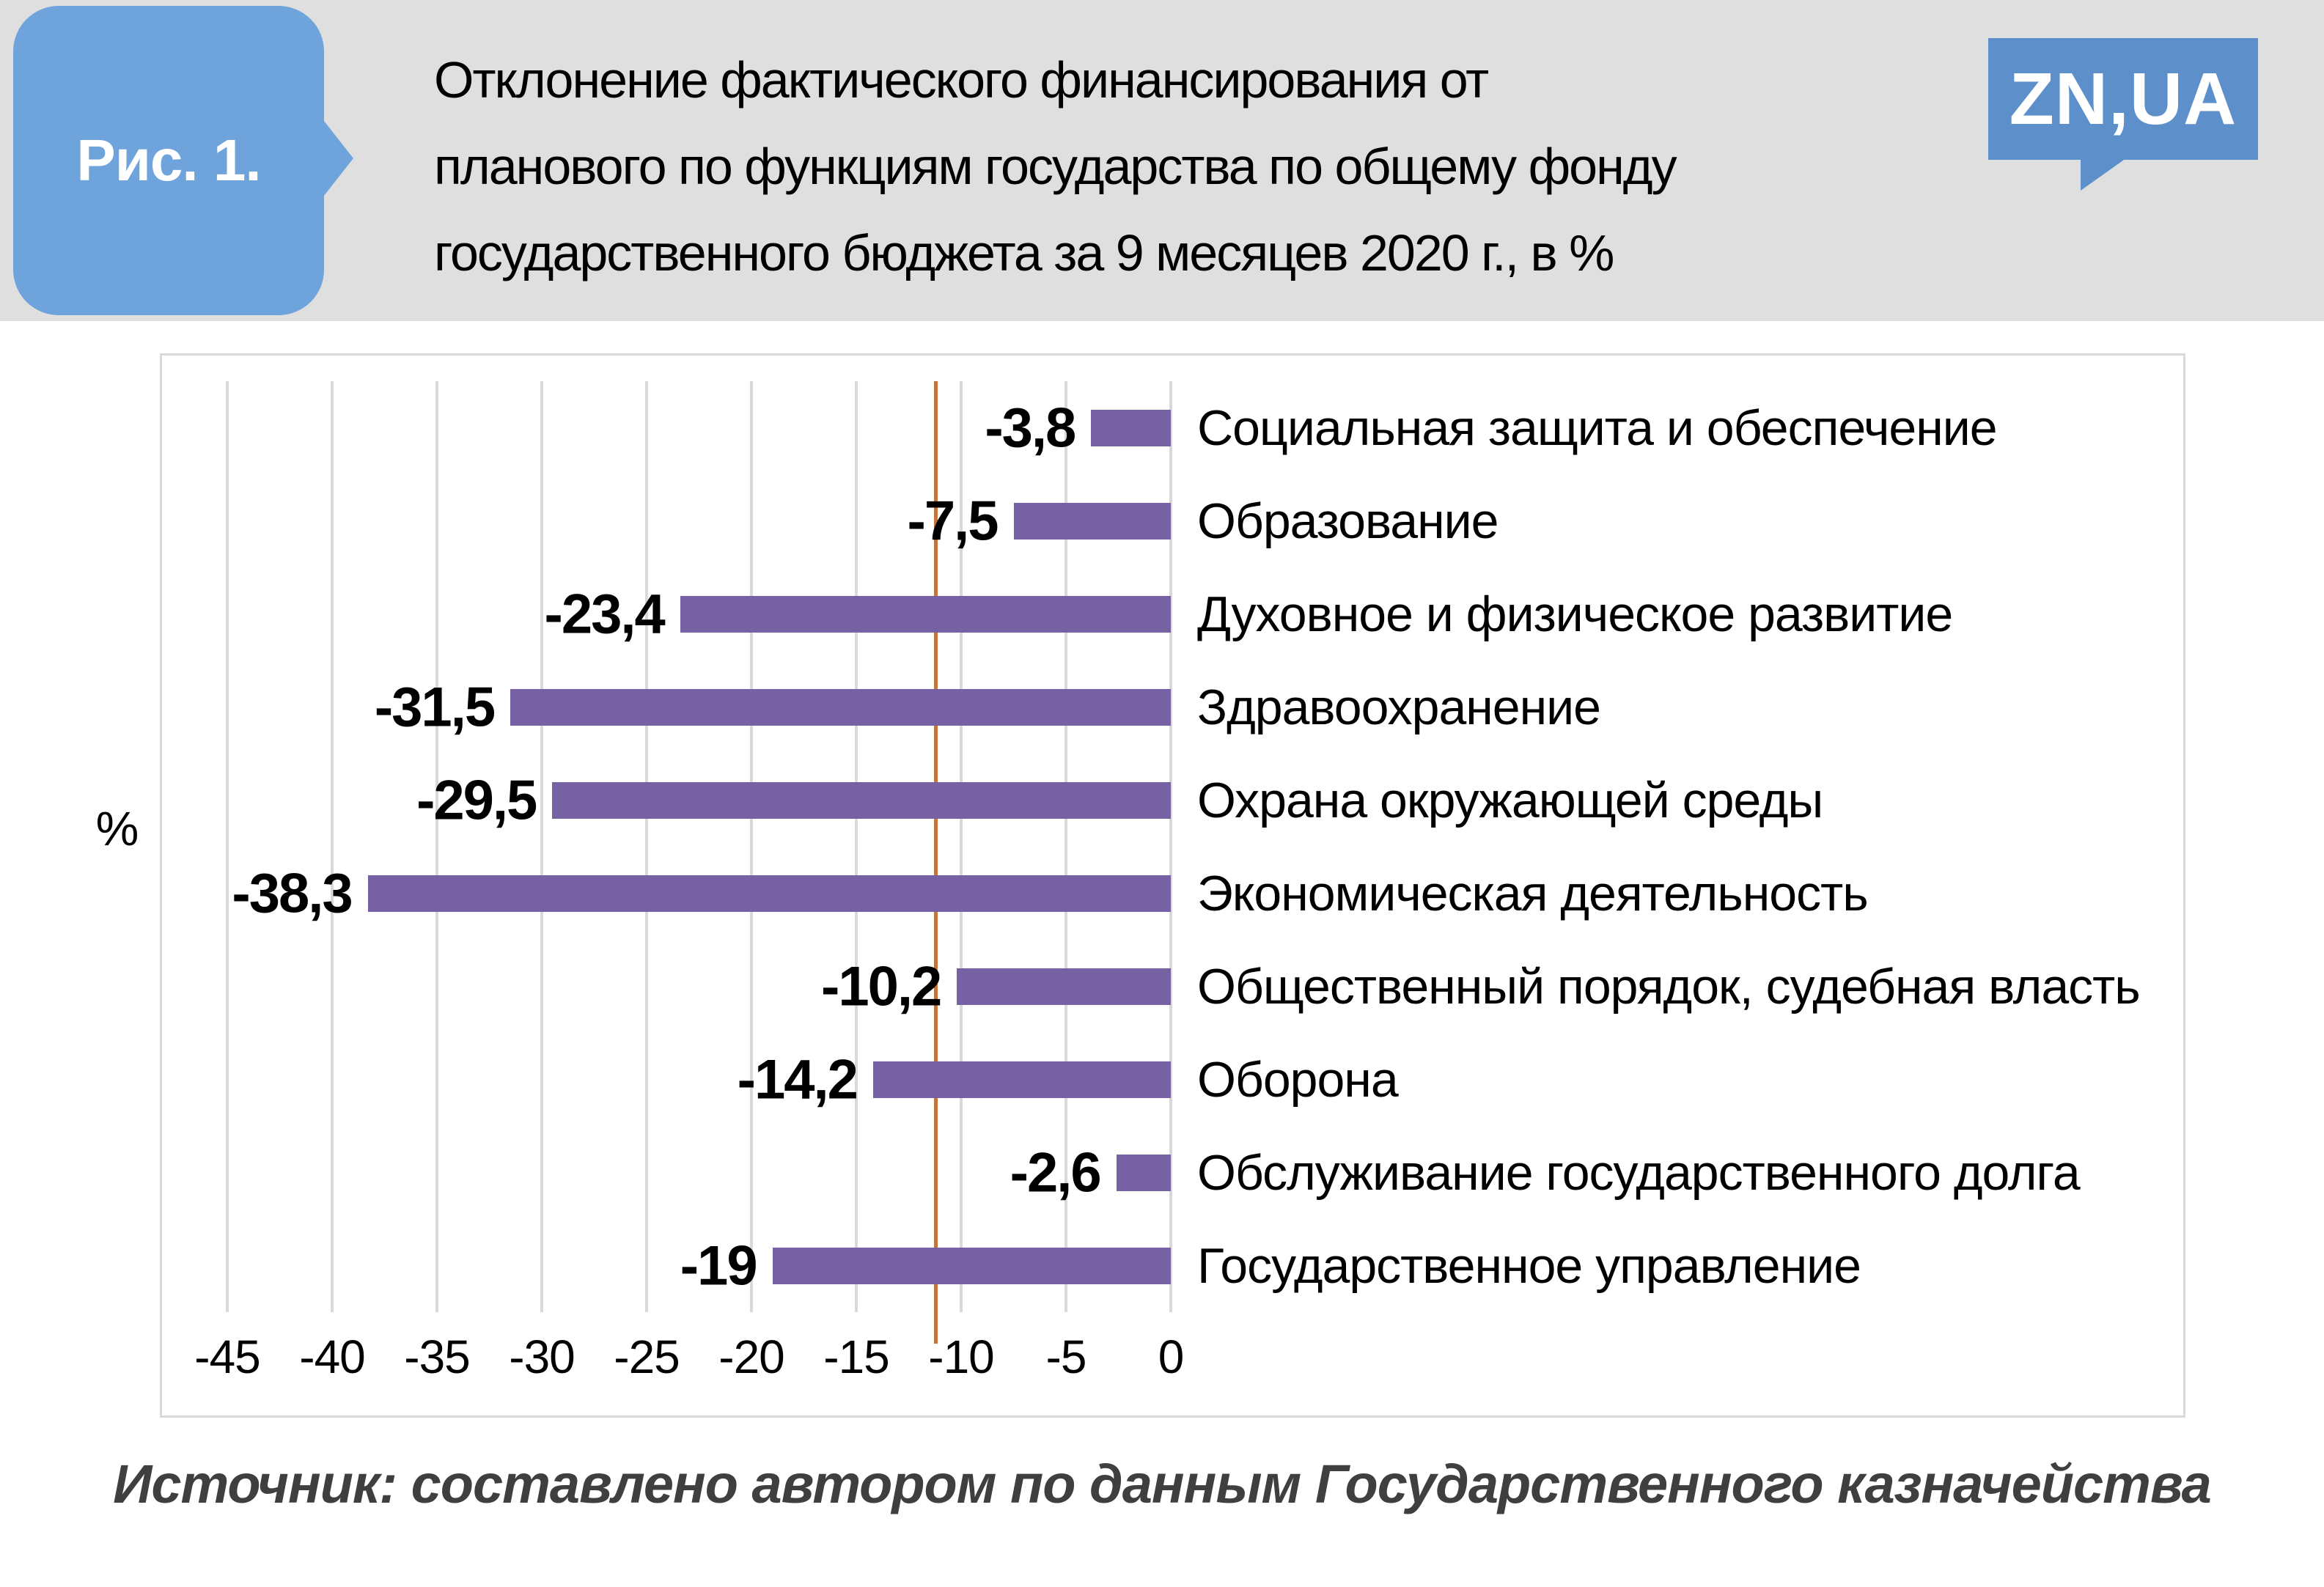 This screenshot has width=2324, height=1587. Describe the element at coordinates (1298, 1079) in the screenshot. I see `category-label: Оборона` at that location.